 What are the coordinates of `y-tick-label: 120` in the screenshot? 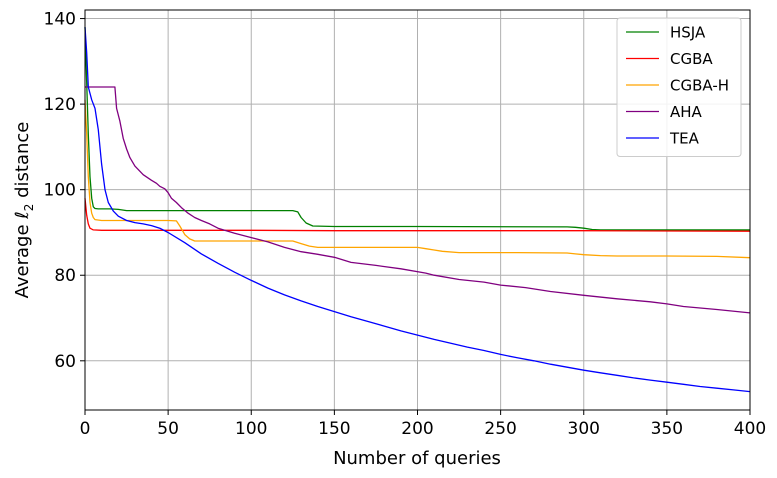 It's located at (60, 105).